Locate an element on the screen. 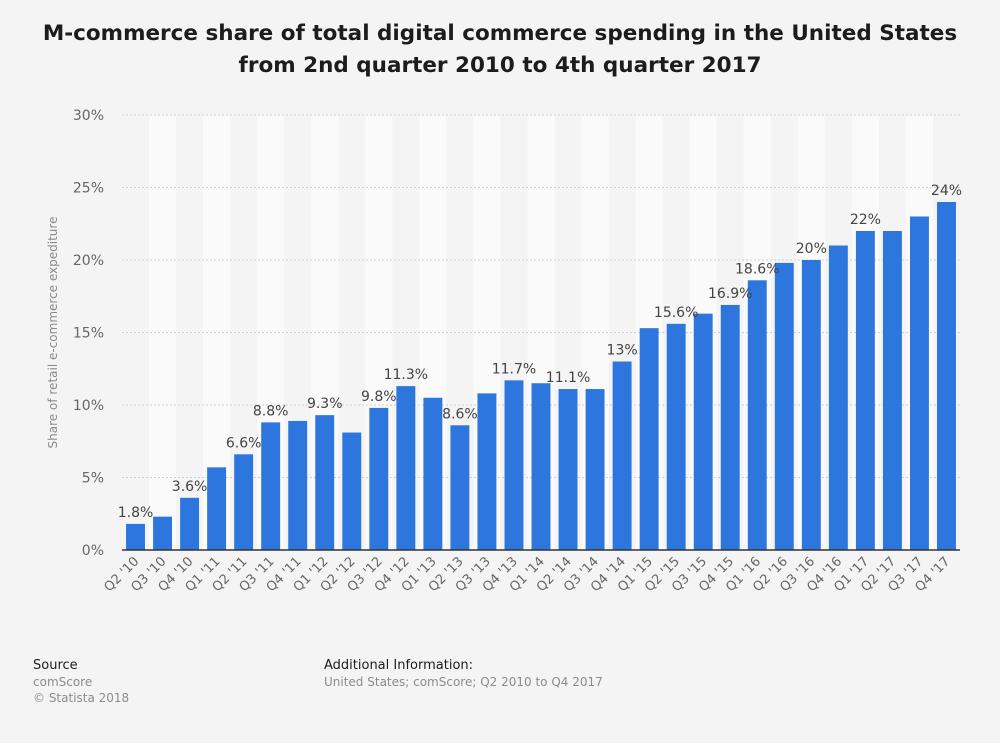 This screenshot has height=743, width=1000. data-label: 9.3% is located at coordinates (325, 404).